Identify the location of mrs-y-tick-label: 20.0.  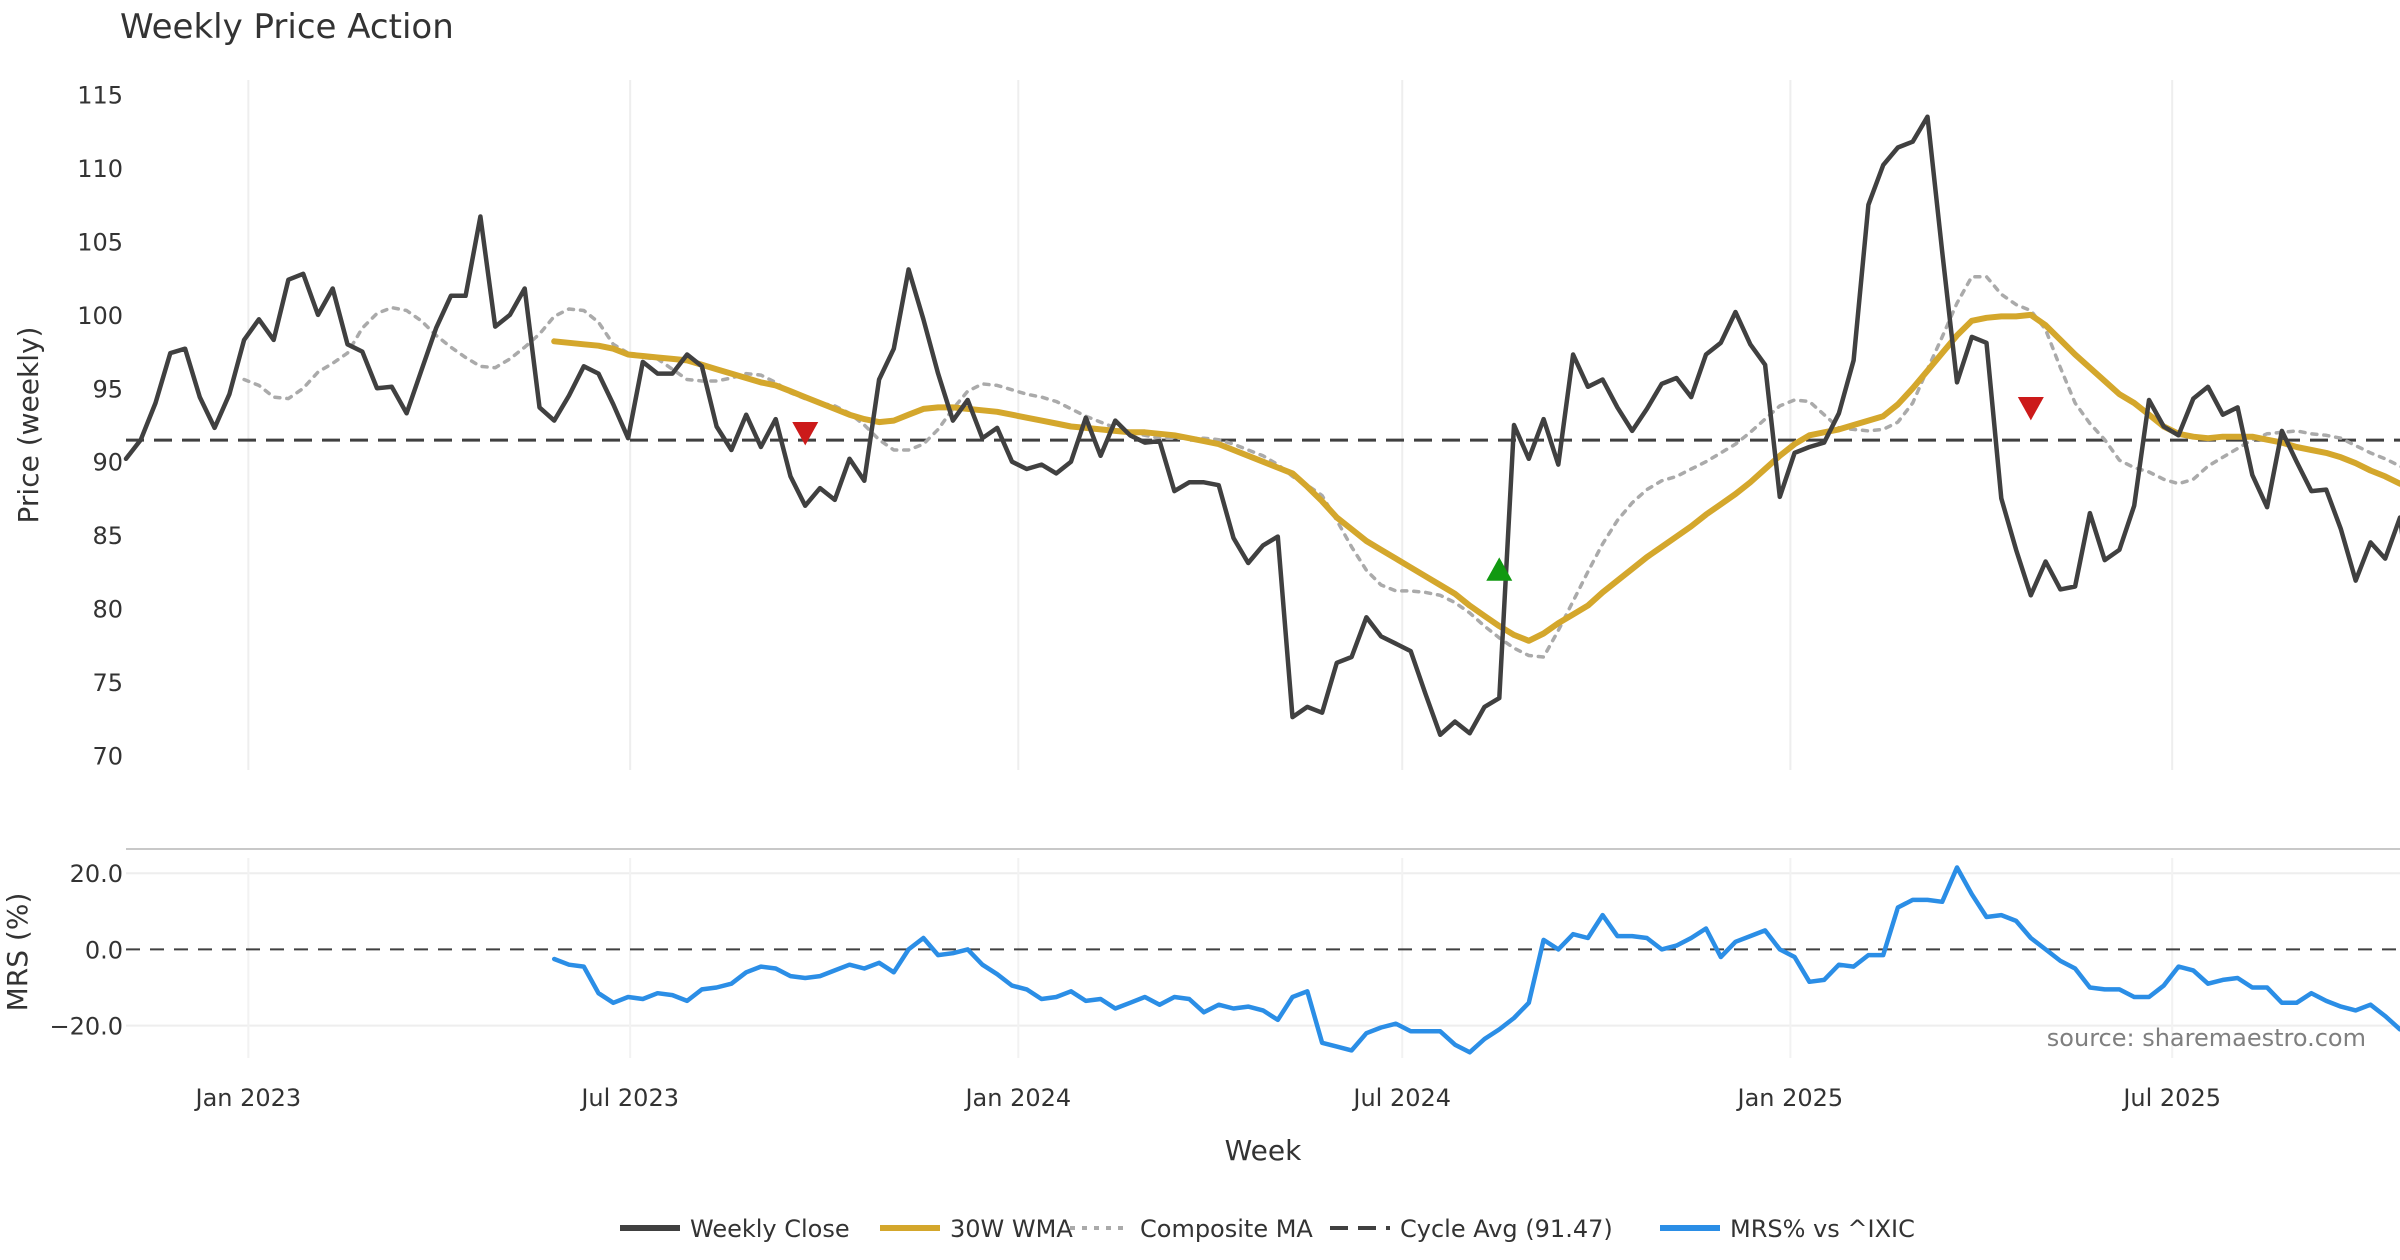
(96, 874).